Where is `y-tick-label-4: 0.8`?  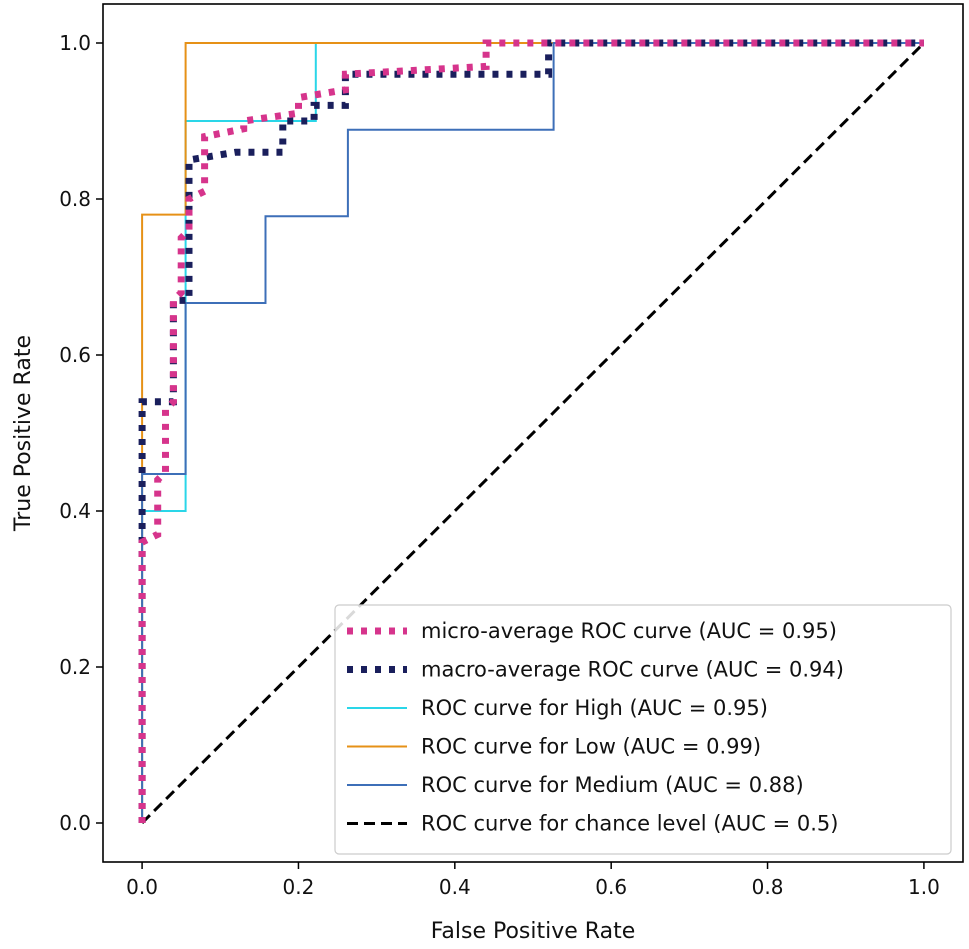
y-tick-label-4: 0.8 is located at coordinates (75, 199).